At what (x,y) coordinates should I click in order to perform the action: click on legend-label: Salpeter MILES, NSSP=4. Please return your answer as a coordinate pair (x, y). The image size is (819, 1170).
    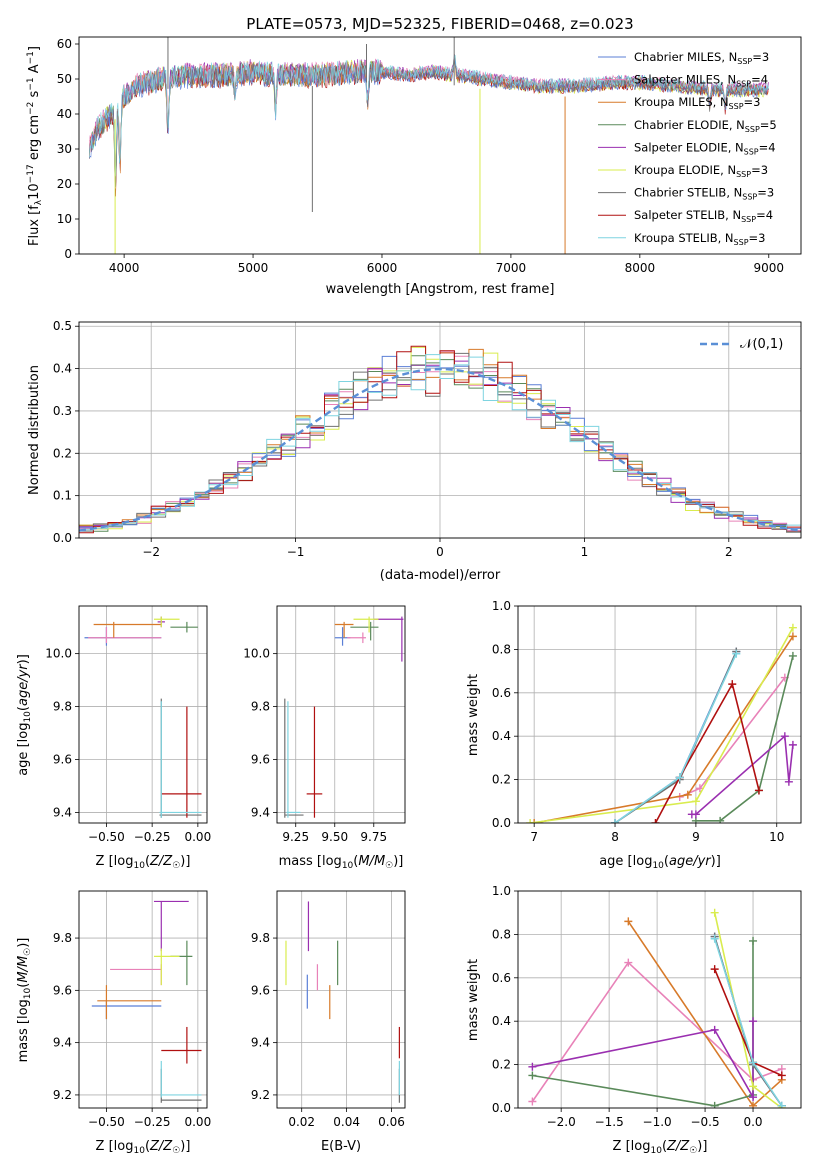
    Looking at the image, I should click on (701, 81).